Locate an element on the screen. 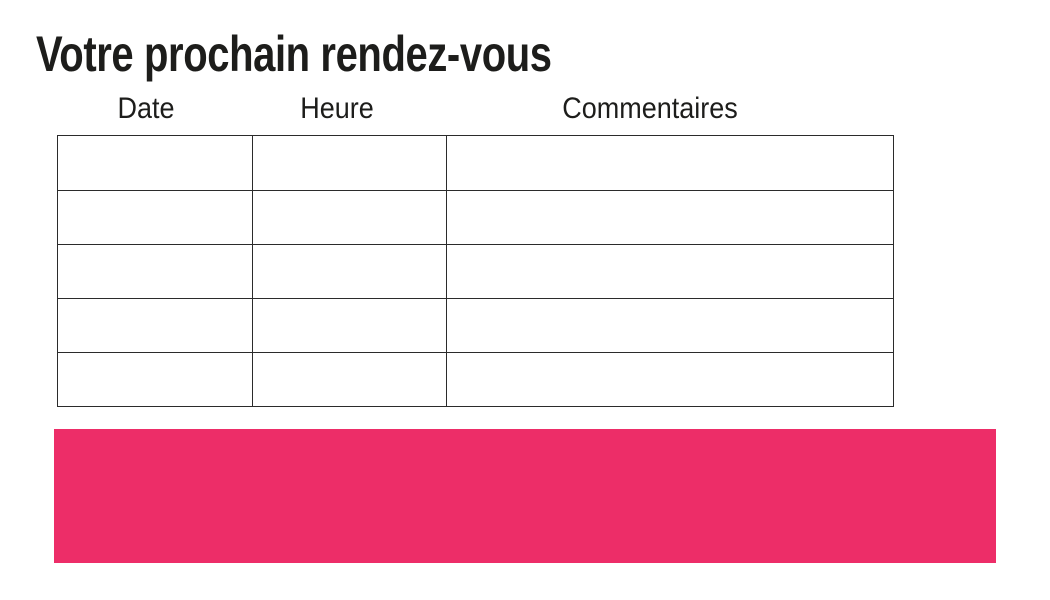 The image size is (1050, 600). column-header-commentaires: Commentaires is located at coordinates (650, 108).